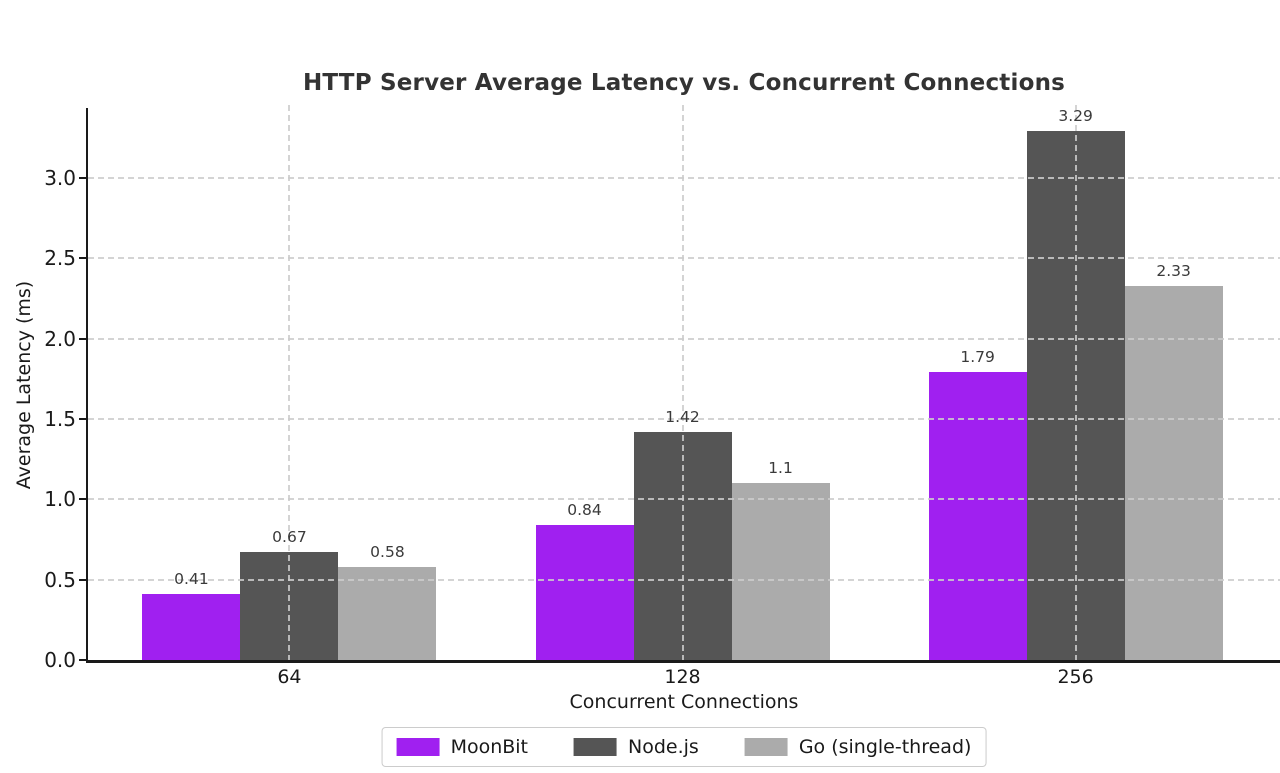  Describe the element at coordinates (289, 537) in the screenshot. I see `bar-value-label: 0.67` at that location.